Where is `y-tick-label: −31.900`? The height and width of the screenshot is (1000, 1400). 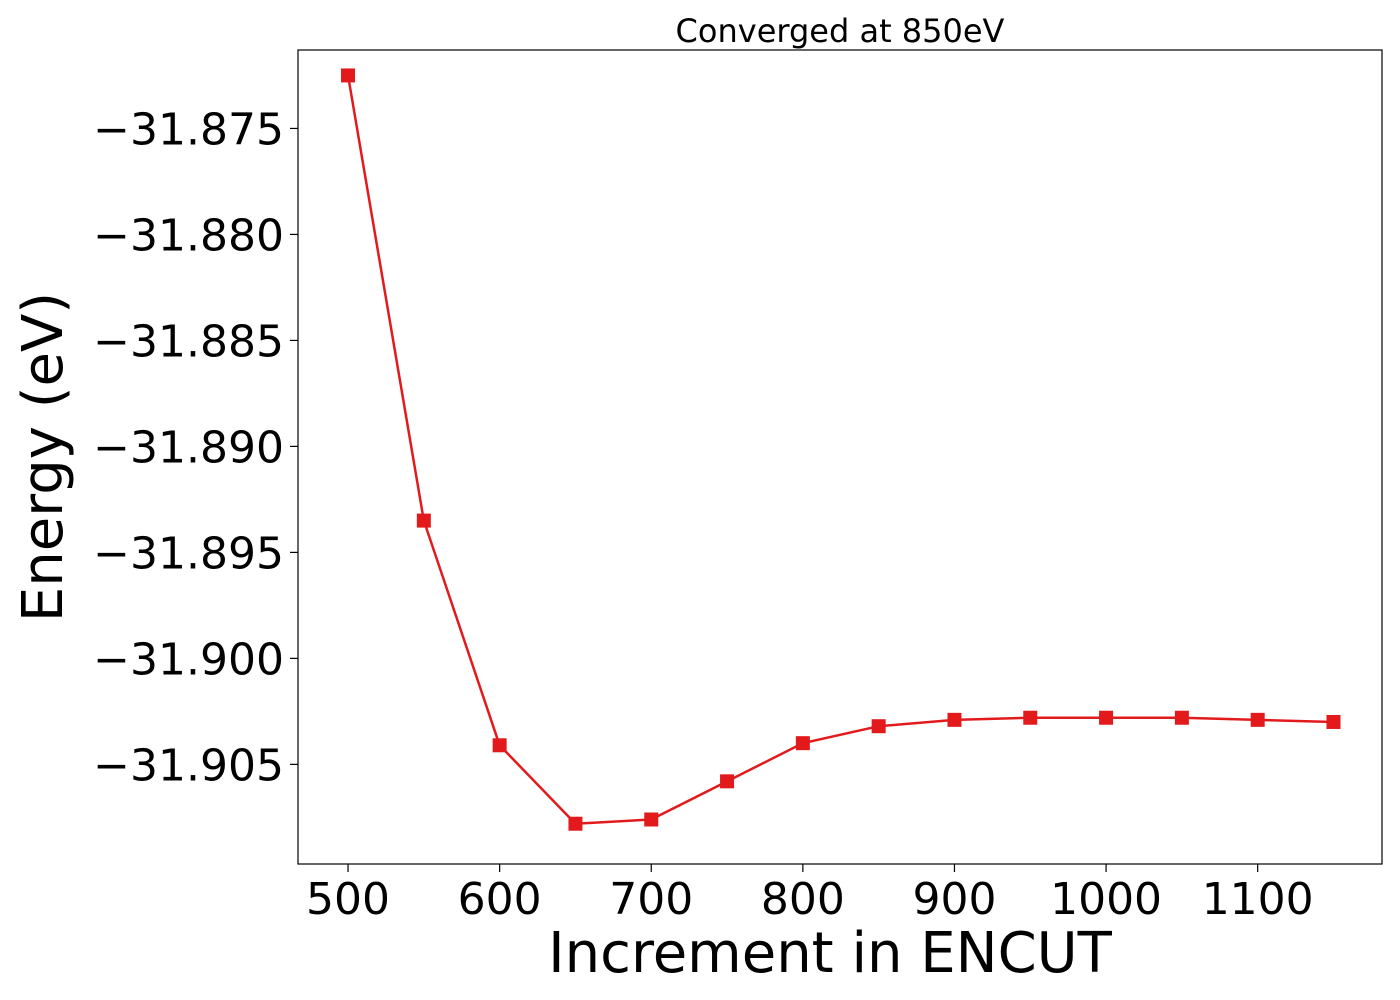 y-tick-label: −31.900 is located at coordinates (188, 659).